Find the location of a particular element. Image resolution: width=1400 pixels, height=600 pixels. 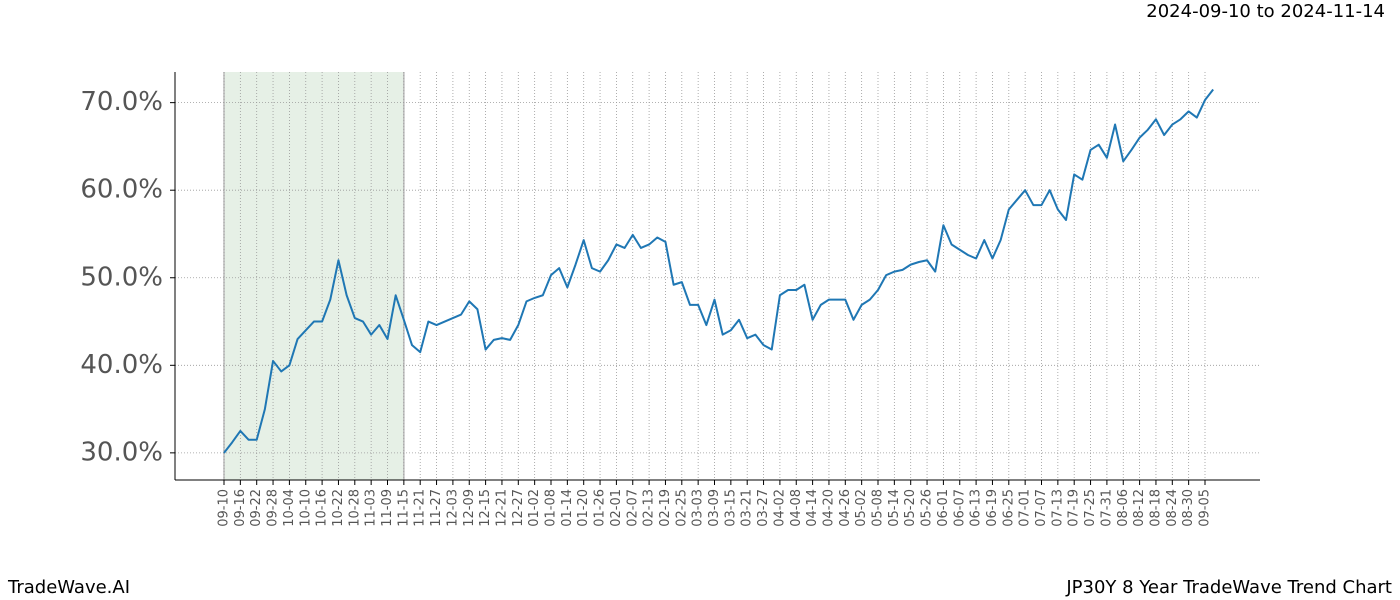

x-tick-label: 12-21 is located at coordinates (501, 508).